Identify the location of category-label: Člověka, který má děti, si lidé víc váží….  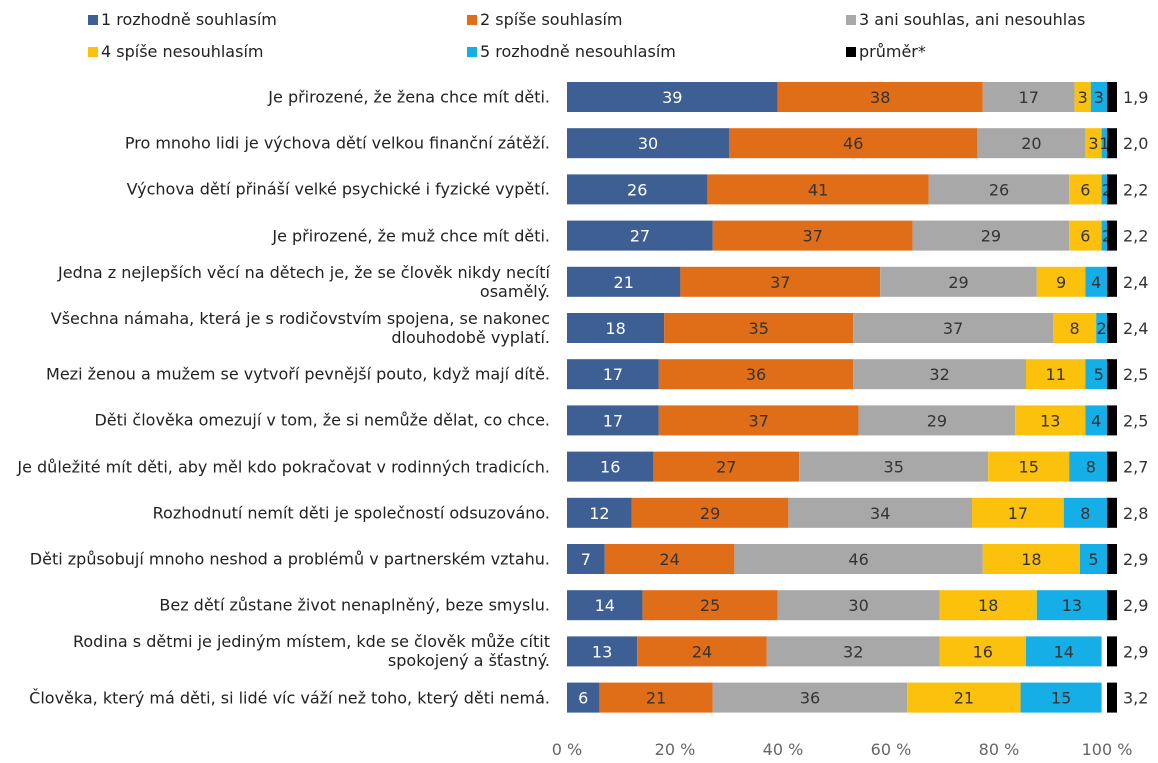
(289, 698).